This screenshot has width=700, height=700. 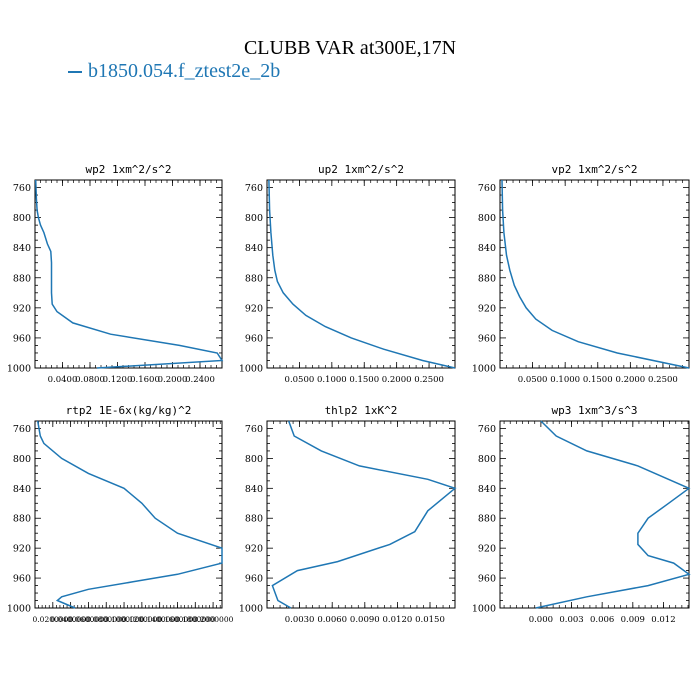 What do you see at coordinates (361, 410) in the screenshot?
I see `panel-title: thlp2 1xK^2` at bounding box center [361, 410].